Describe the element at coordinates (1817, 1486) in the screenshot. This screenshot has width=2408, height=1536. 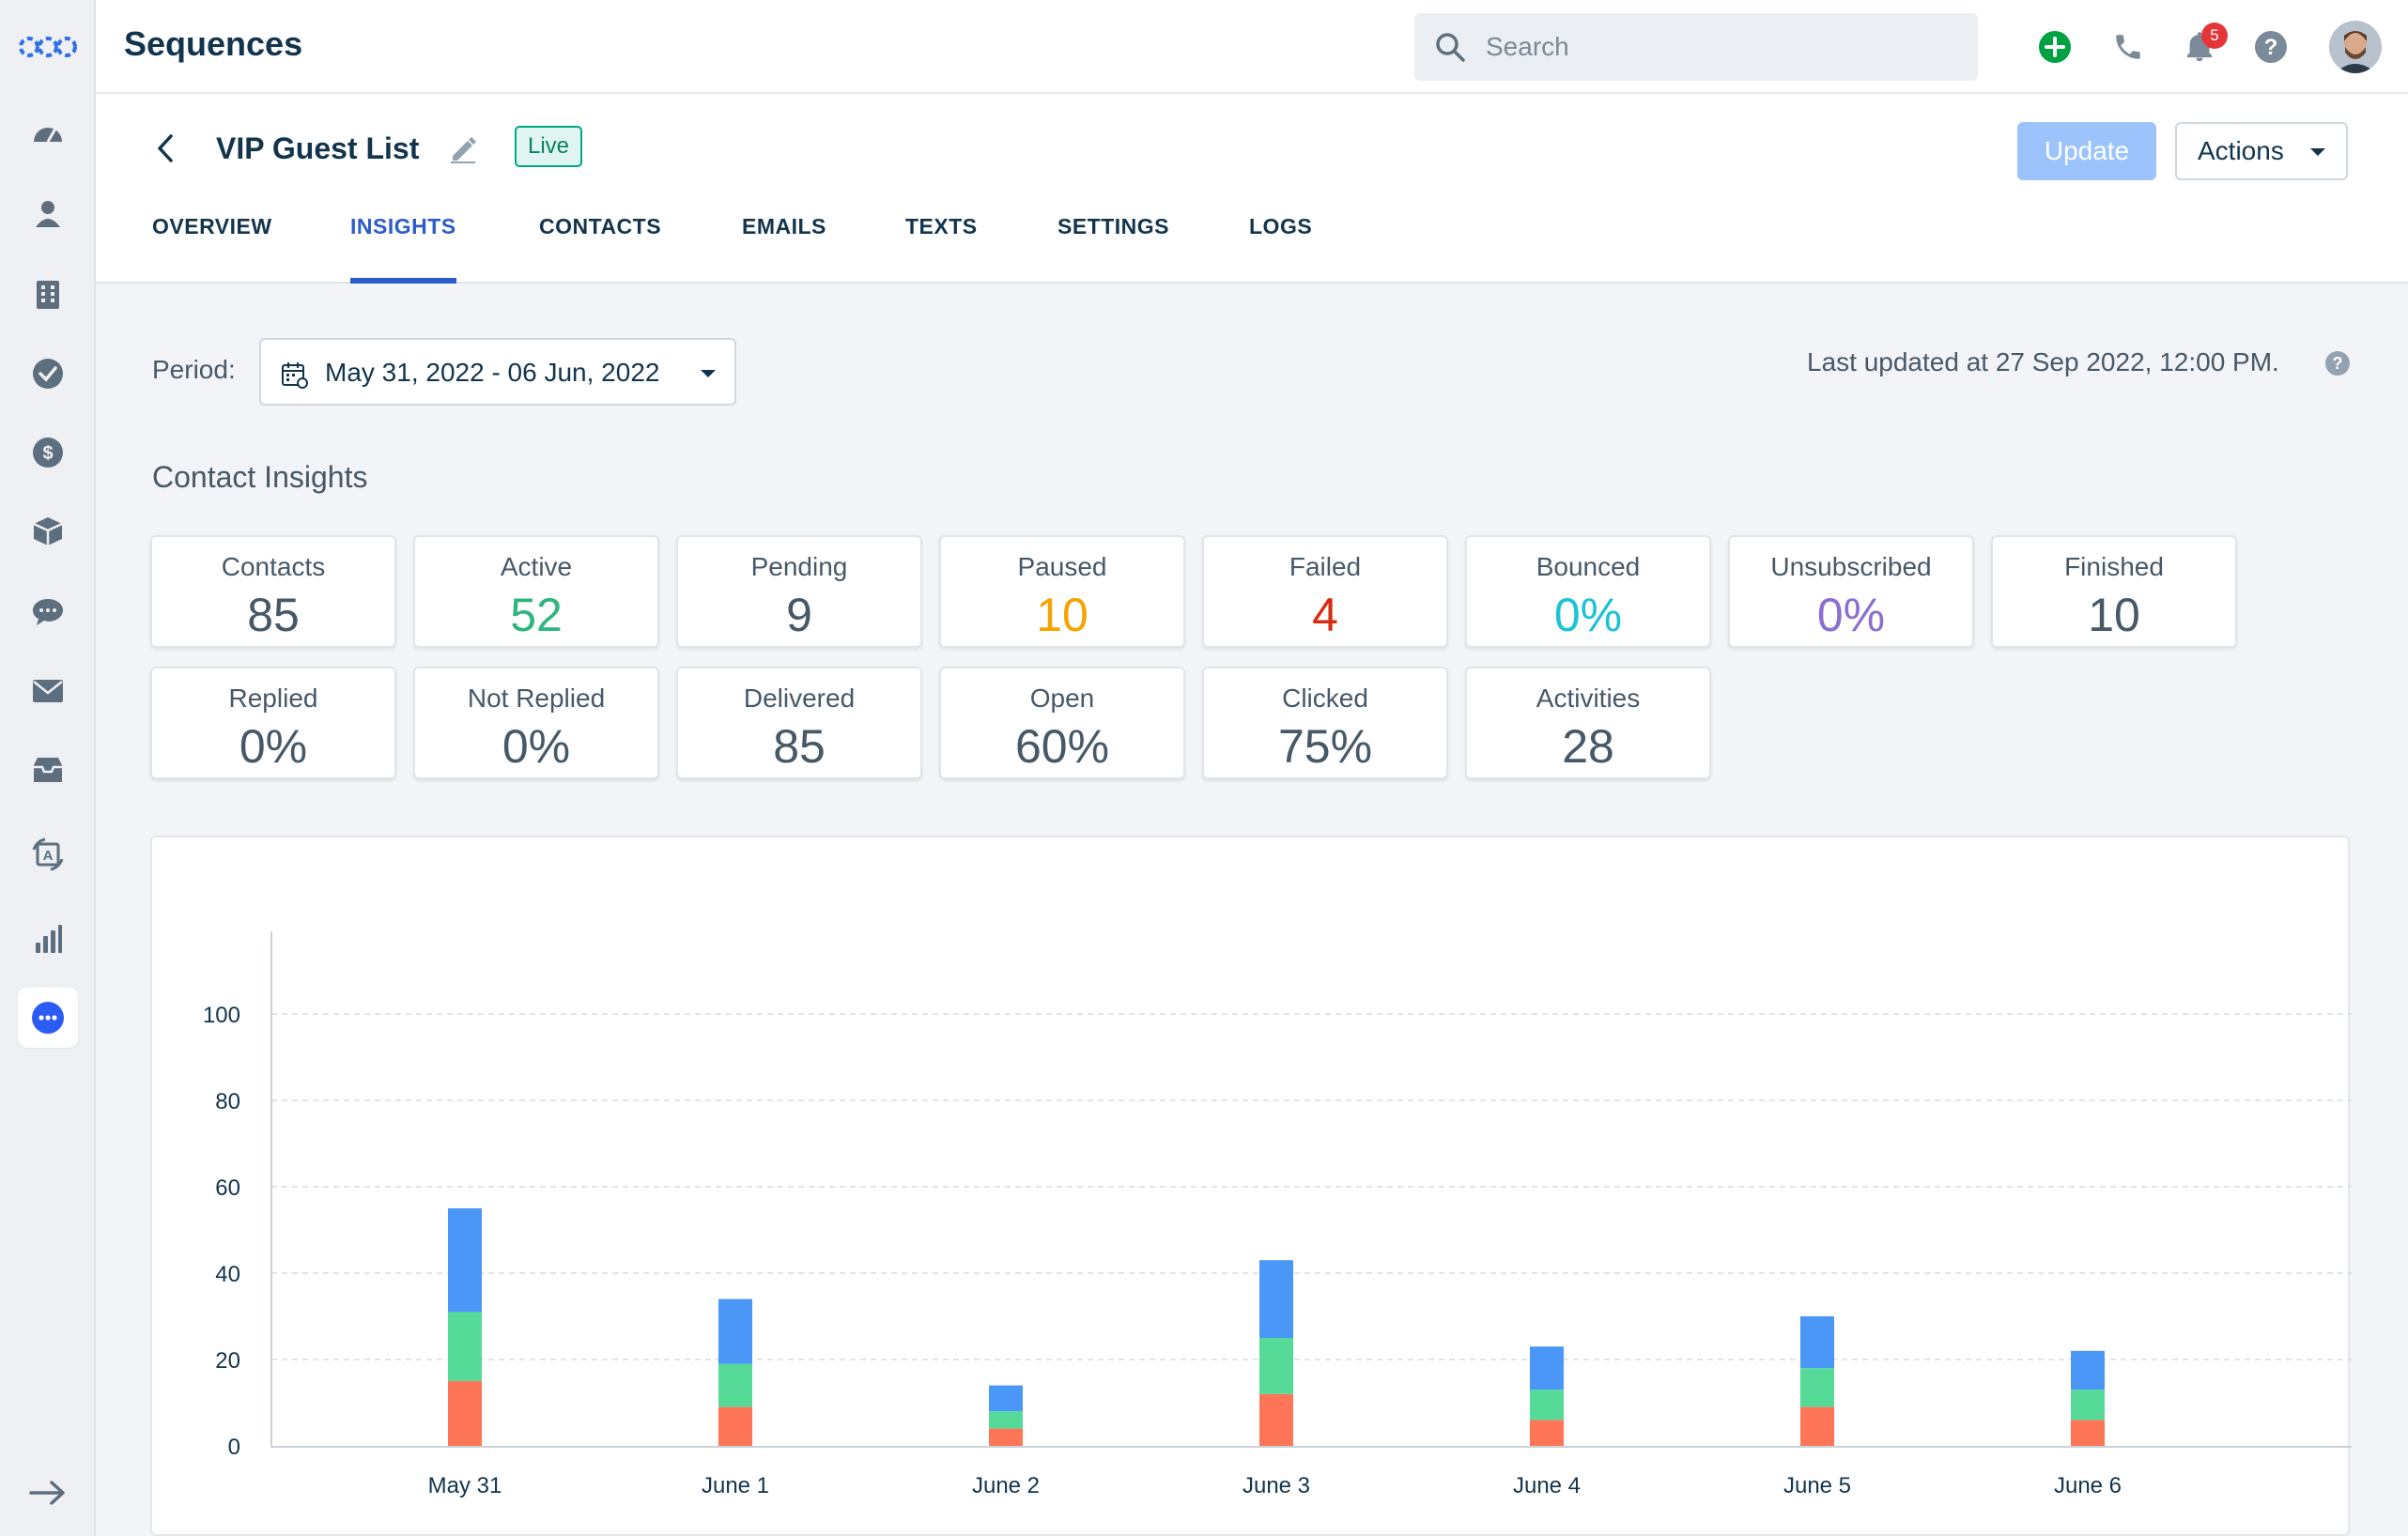
I see `x-tick-label: June 5` at that location.